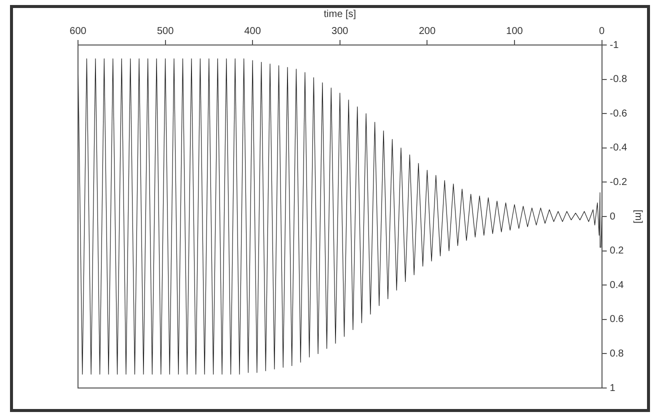 The height and width of the screenshot is (415, 658). Describe the element at coordinates (165, 31) in the screenshot. I see `x-tick-label: 500` at that location.